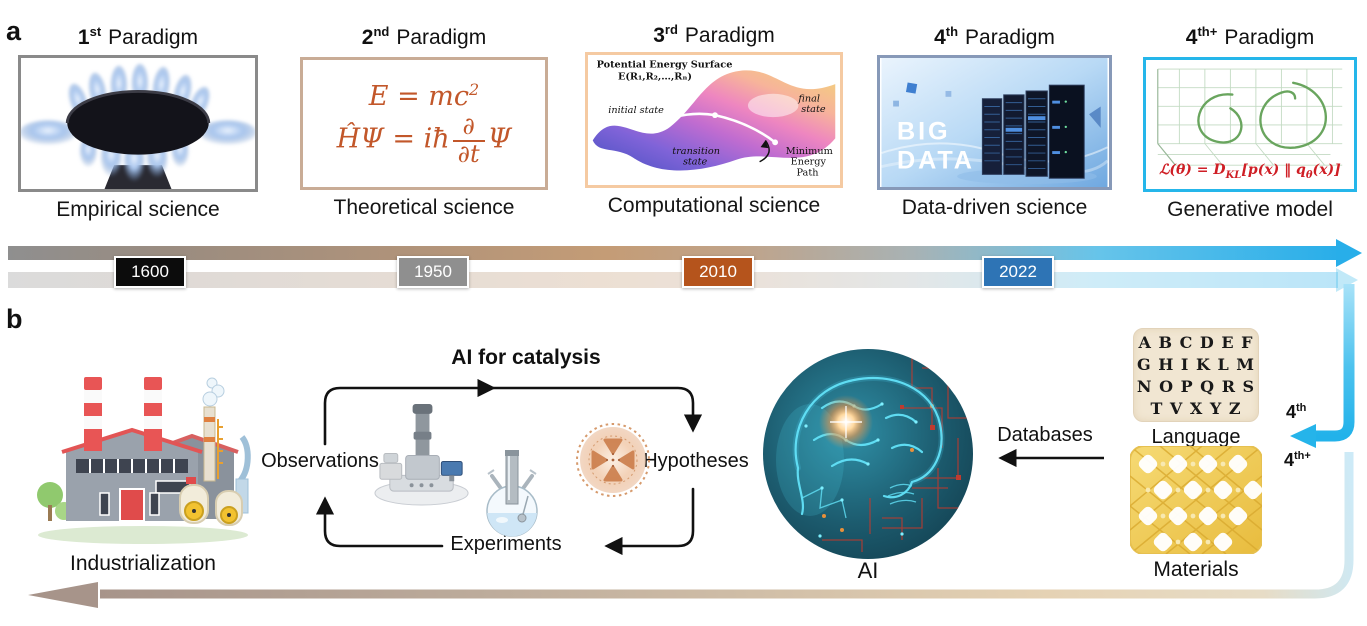 This screenshot has width=1367, height=626. I want to click on panel-b-label: b, so click(14, 319).